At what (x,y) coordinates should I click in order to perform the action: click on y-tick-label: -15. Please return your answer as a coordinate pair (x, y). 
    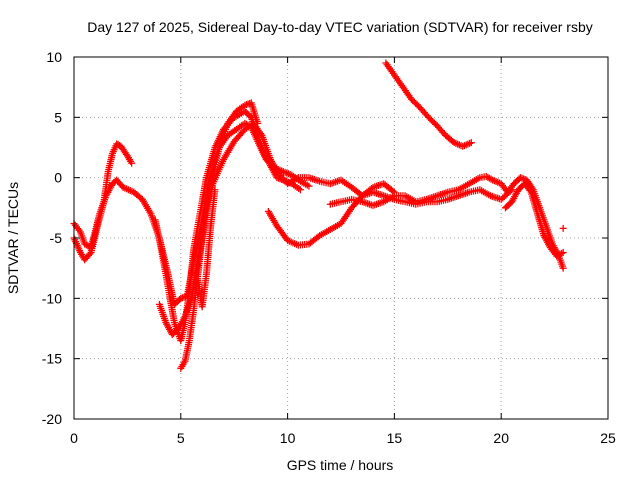
    Looking at the image, I should click on (52, 359).